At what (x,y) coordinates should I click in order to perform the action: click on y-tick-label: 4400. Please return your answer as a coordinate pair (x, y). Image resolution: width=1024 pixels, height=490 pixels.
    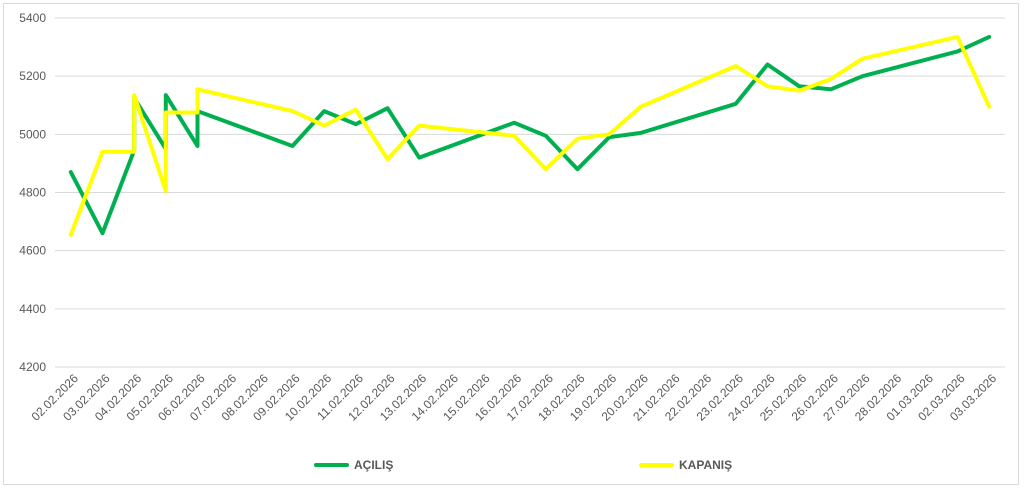
    Looking at the image, I should click on (32, 309).